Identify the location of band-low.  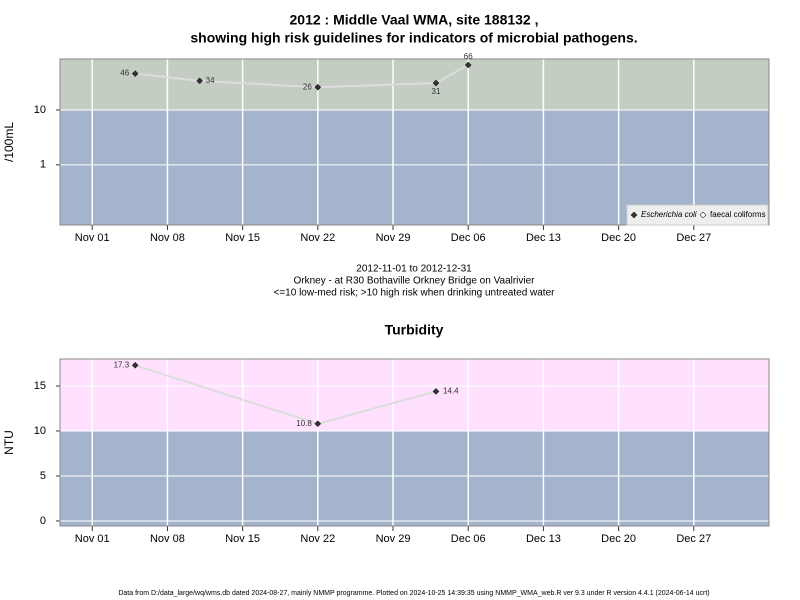
(414, 478).